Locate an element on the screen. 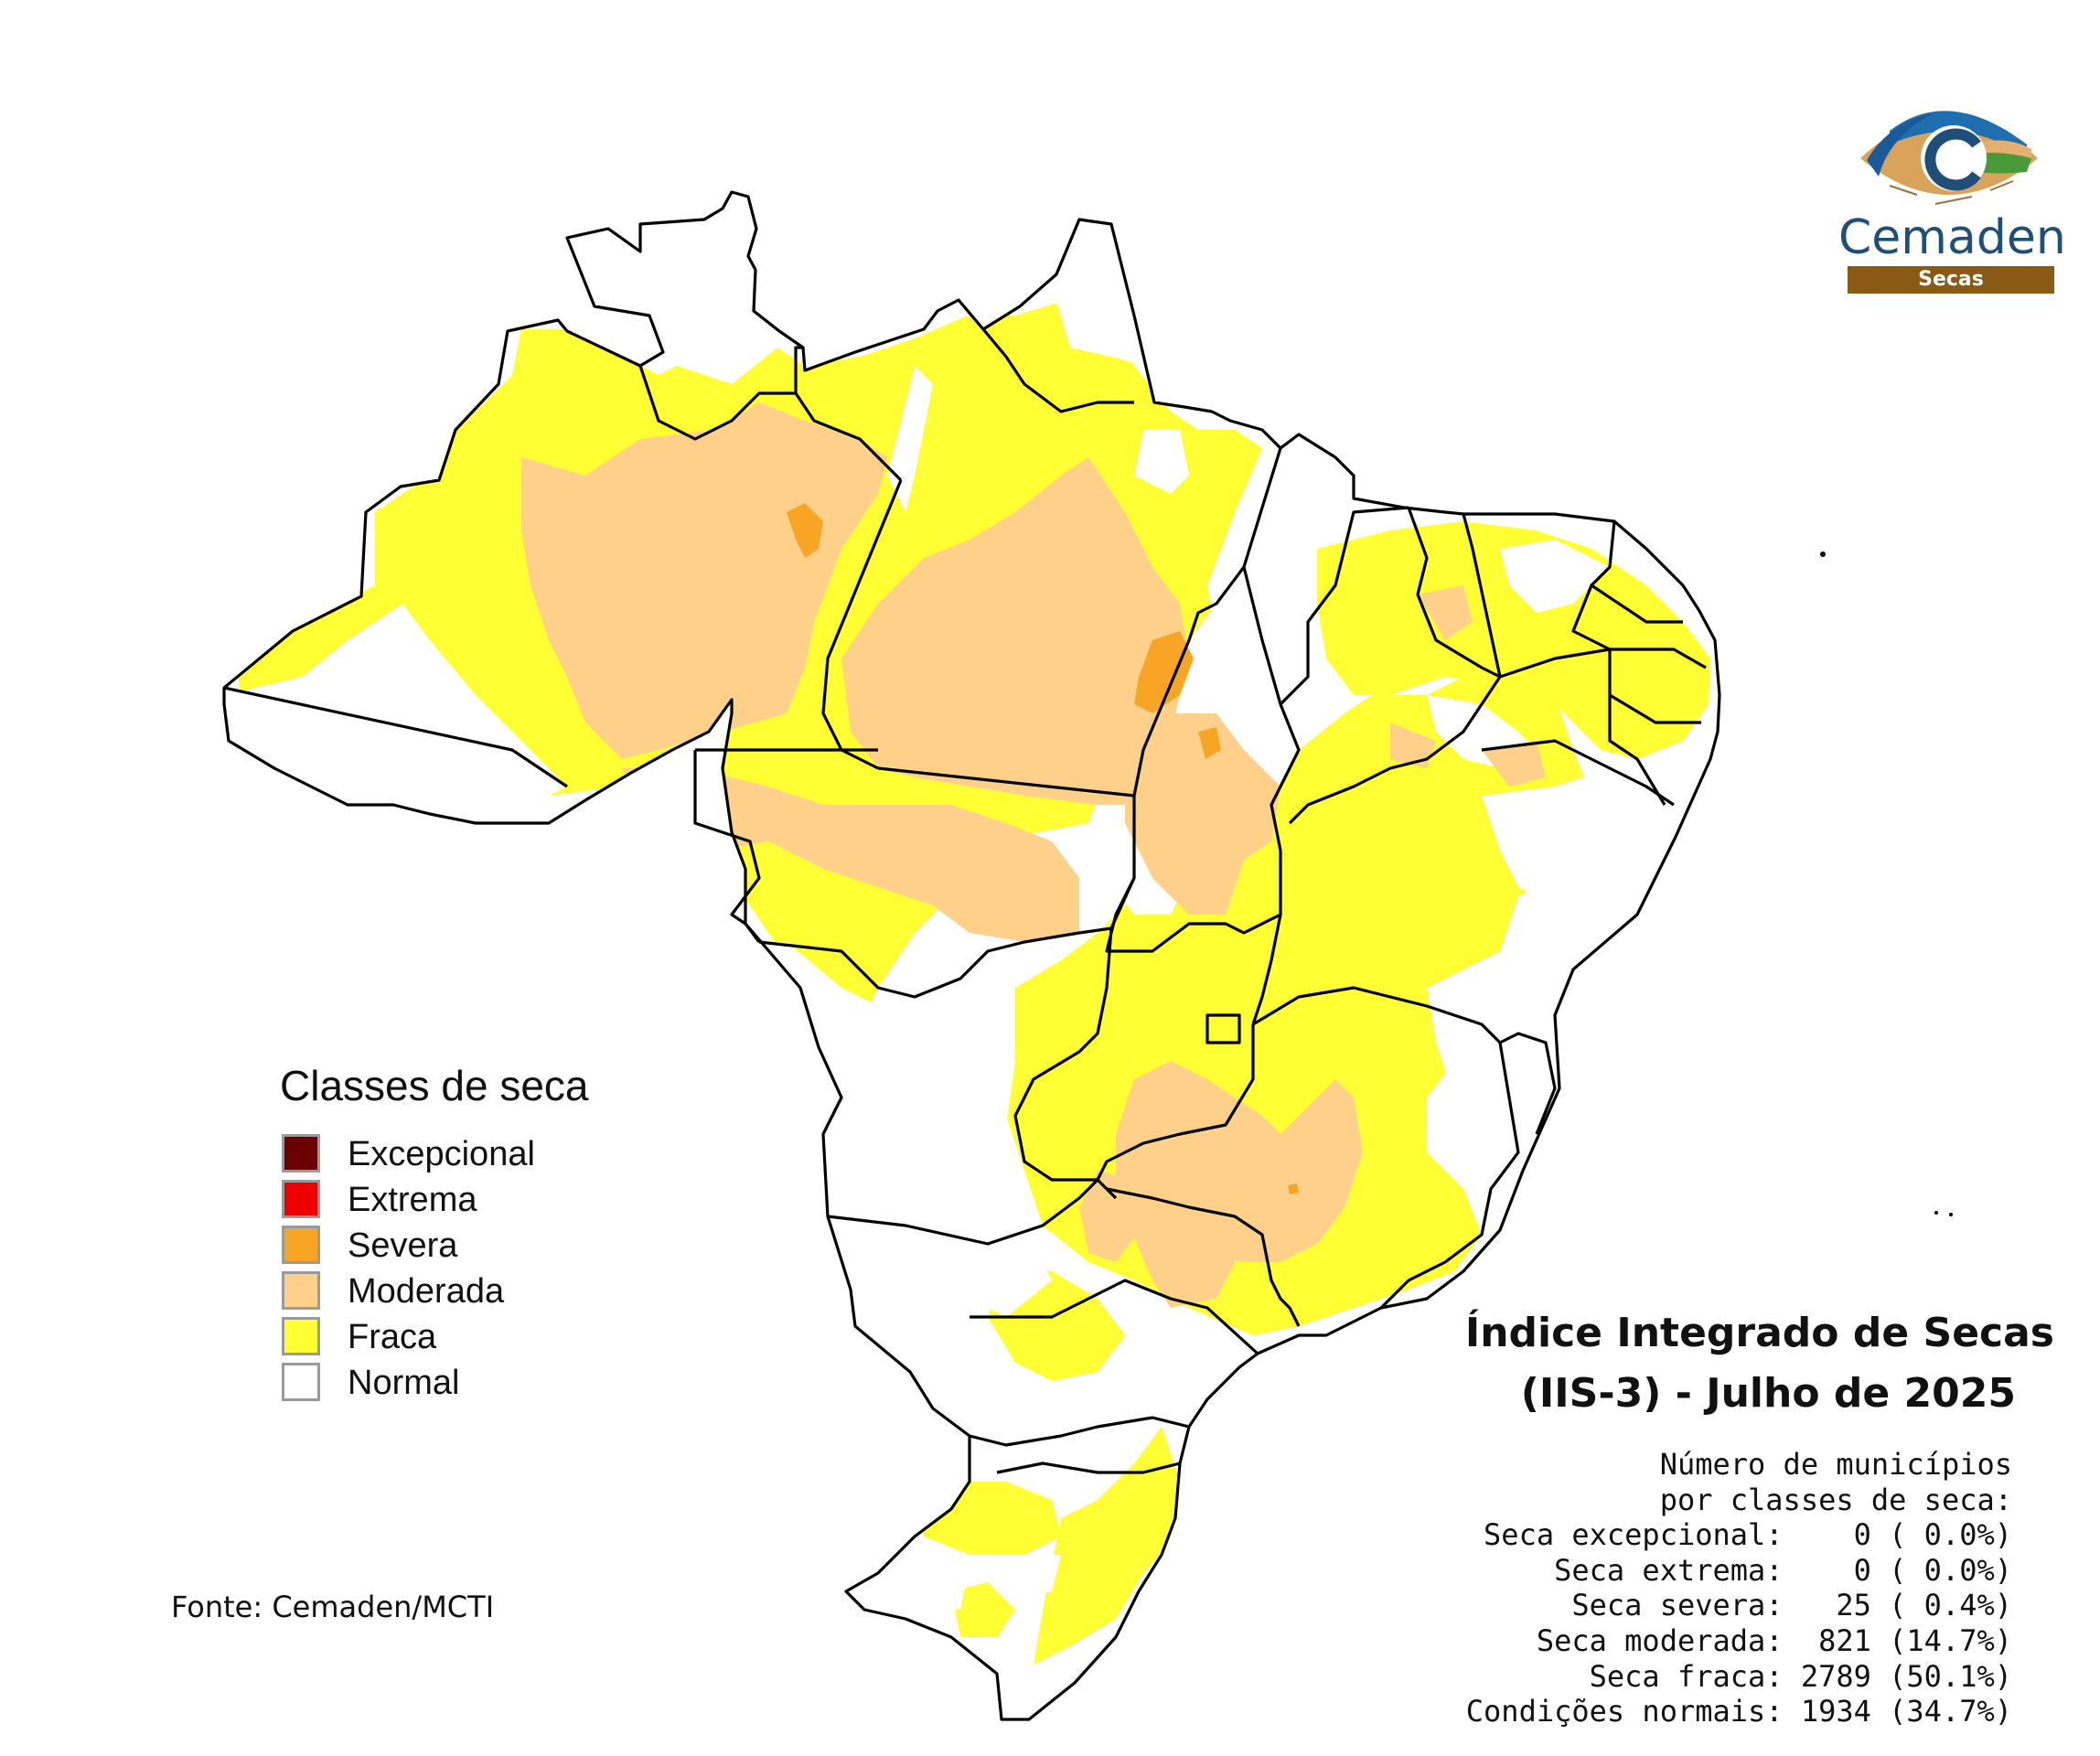  stats-row: Seca moderada: 821 (14.7%) is located at coordinates (1555, 1641).